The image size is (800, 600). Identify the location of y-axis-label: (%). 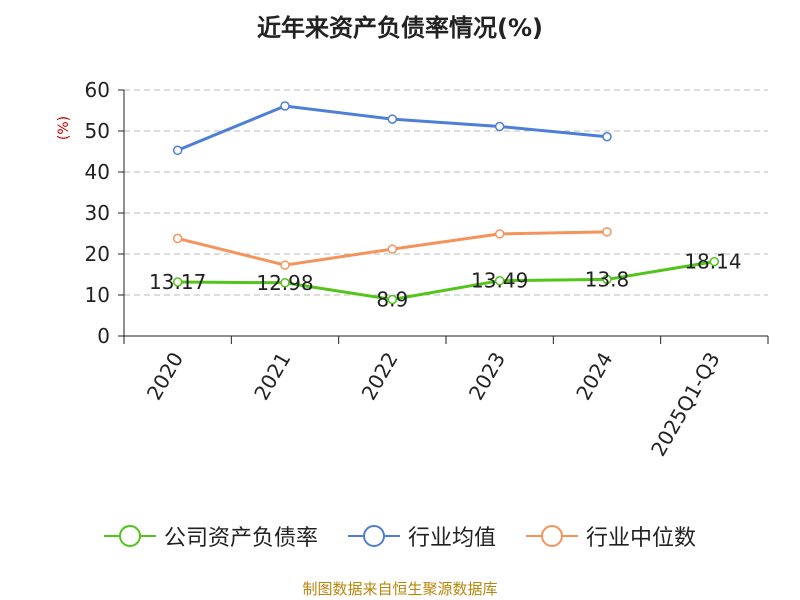
(64, 128).